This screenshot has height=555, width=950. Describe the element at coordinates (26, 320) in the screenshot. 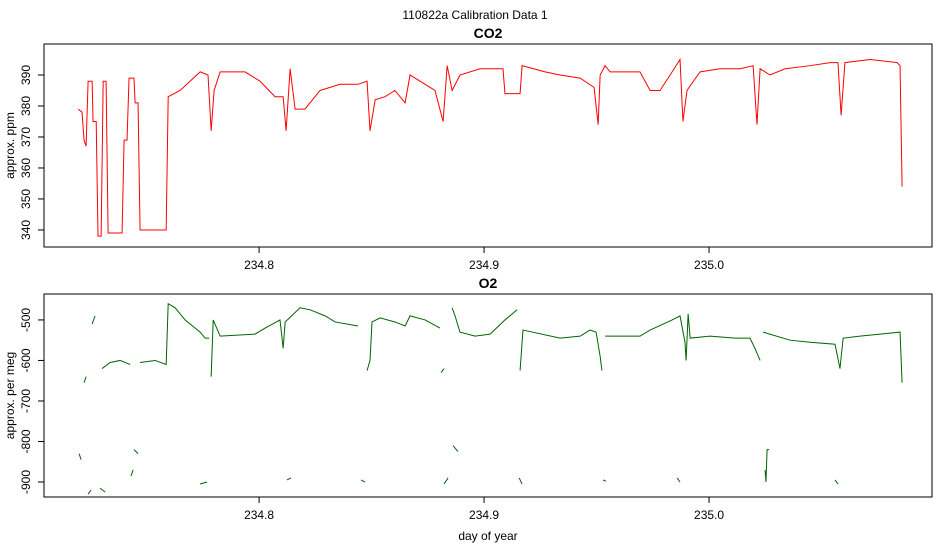

I see `y-tick-label: -500` at that location.